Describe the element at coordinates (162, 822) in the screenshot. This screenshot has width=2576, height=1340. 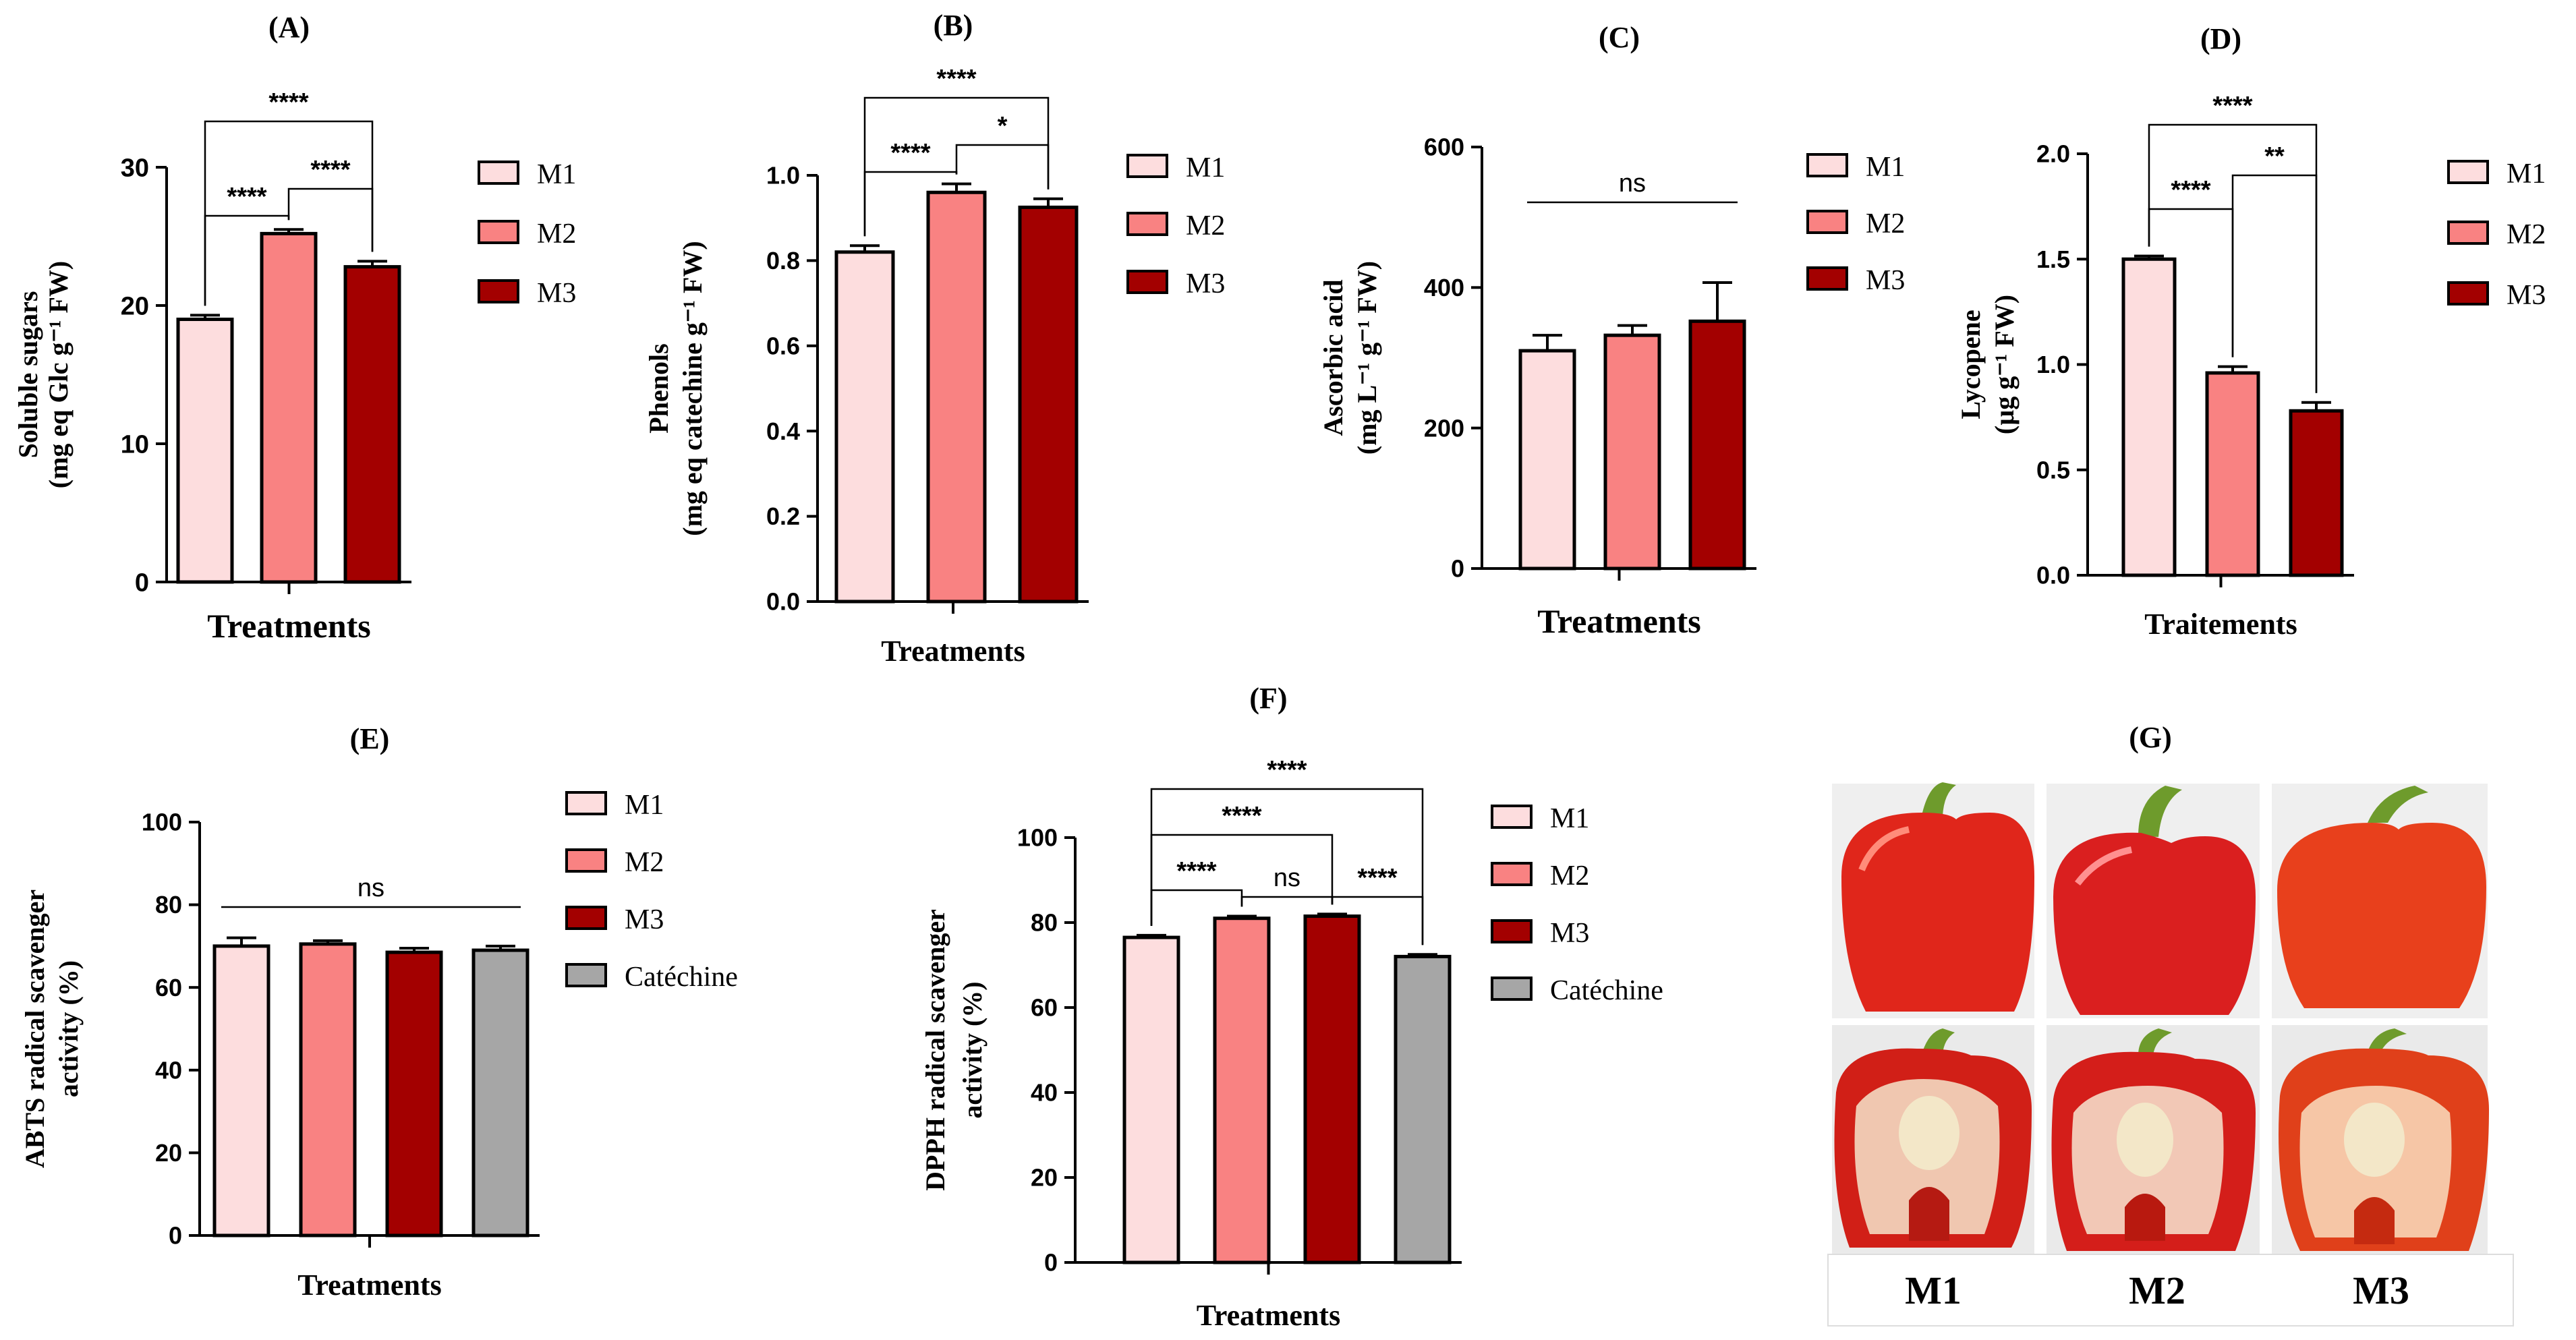
I see `y-tick-label: 100` at that location.